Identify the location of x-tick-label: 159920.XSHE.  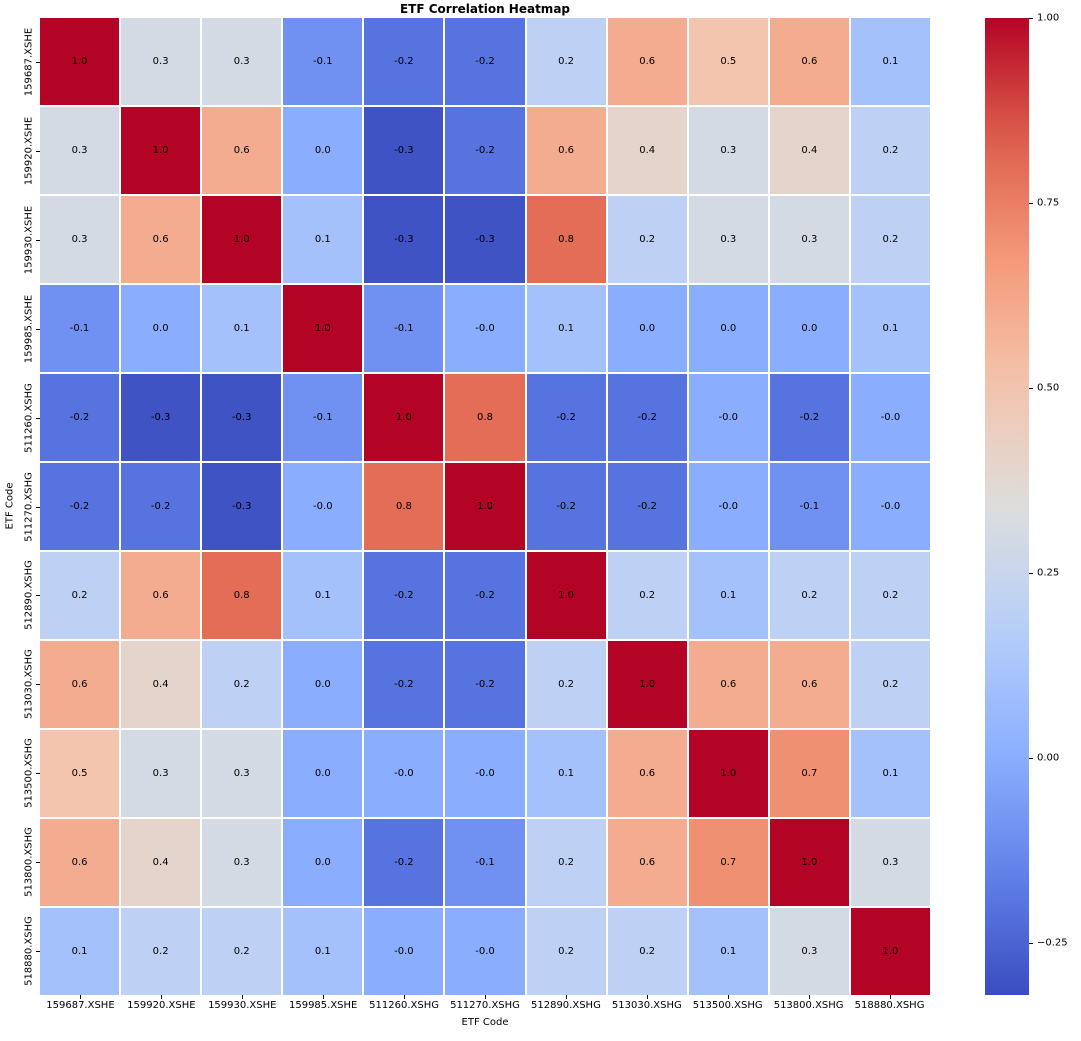
(161, 1005).